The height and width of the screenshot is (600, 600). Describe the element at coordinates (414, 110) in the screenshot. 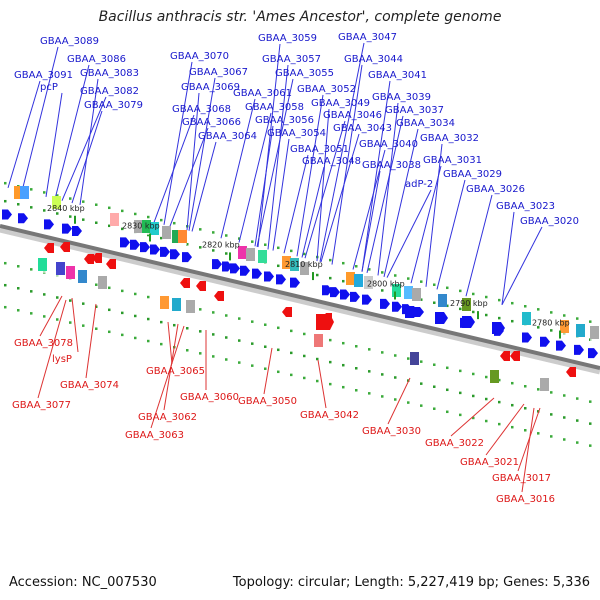

I see `forward-gene-label: GBAA_3037` at that location.